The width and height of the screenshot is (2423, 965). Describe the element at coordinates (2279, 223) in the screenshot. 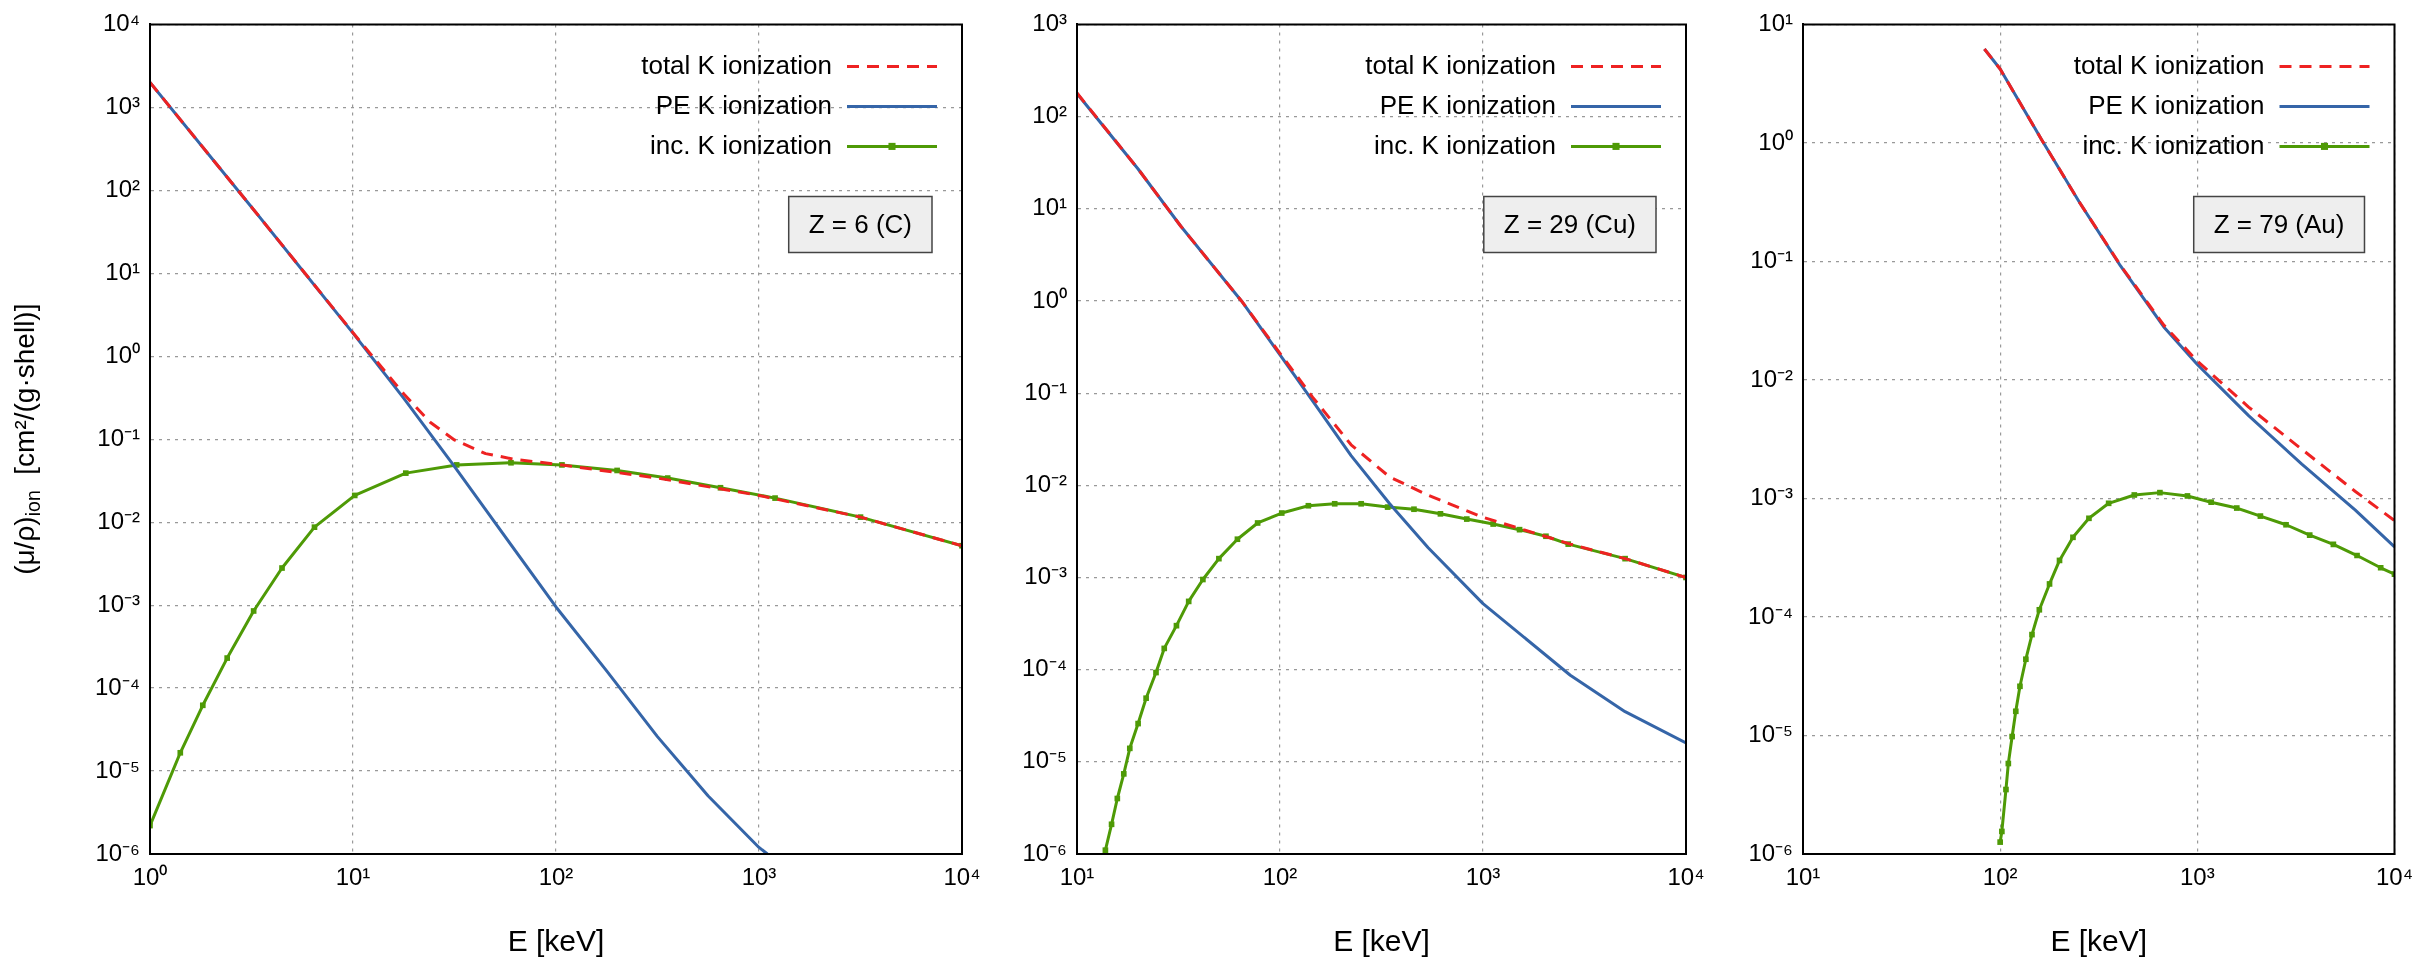

I see `annotation: Z = 79 (Au)` at that location.